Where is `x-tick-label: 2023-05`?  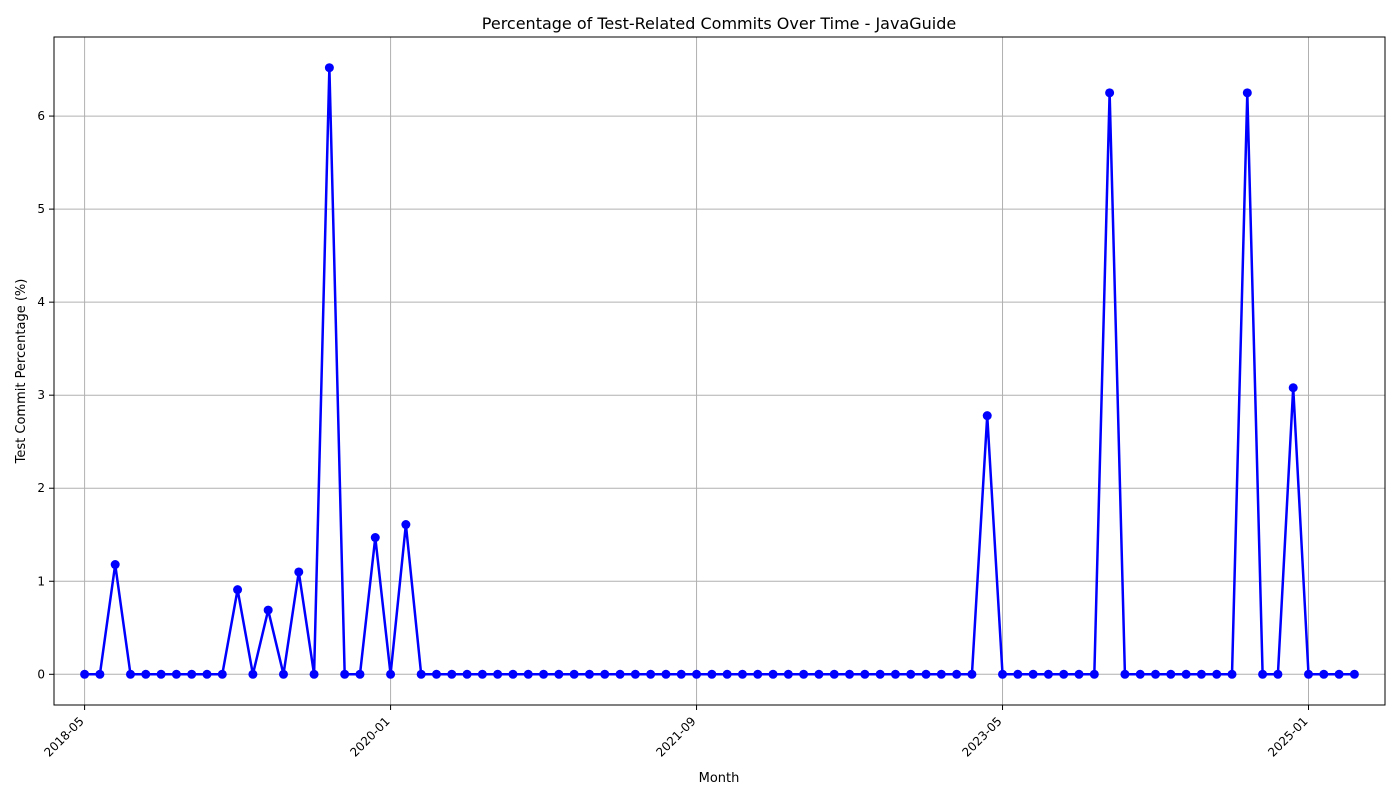 x-tick-label: 2023-05 is located at coordinates (981, 736).